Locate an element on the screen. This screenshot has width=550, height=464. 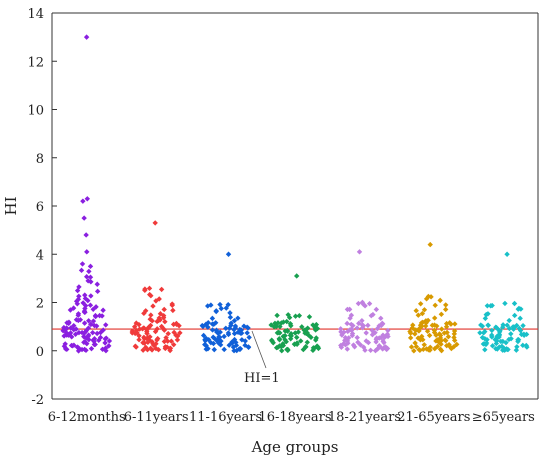
y-tick-label: 14 is located at coordinates (35, 14).